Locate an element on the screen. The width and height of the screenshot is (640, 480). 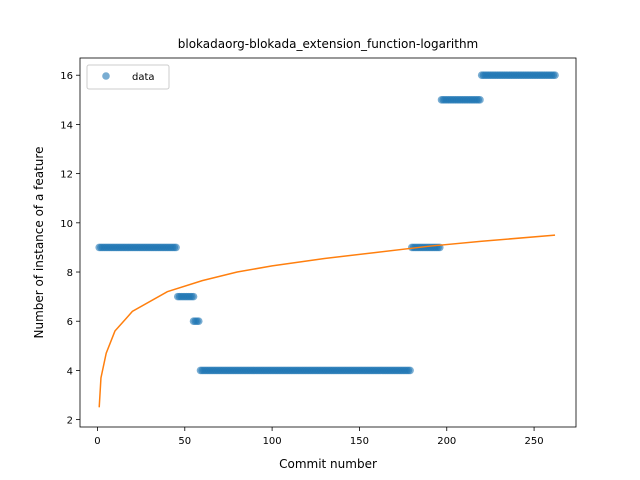
y-tick-label: 8 is located at coordinates (70, 273).